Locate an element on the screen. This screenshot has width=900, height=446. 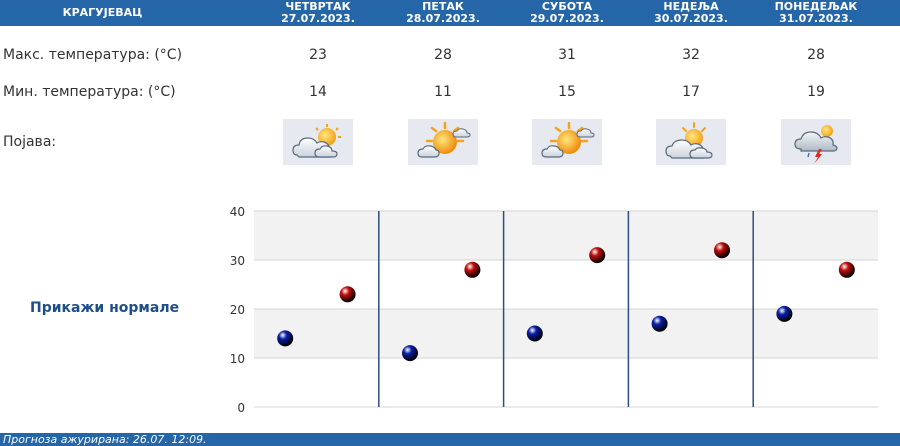
max-temp-value: 32 is located at coordinates (691, 55).